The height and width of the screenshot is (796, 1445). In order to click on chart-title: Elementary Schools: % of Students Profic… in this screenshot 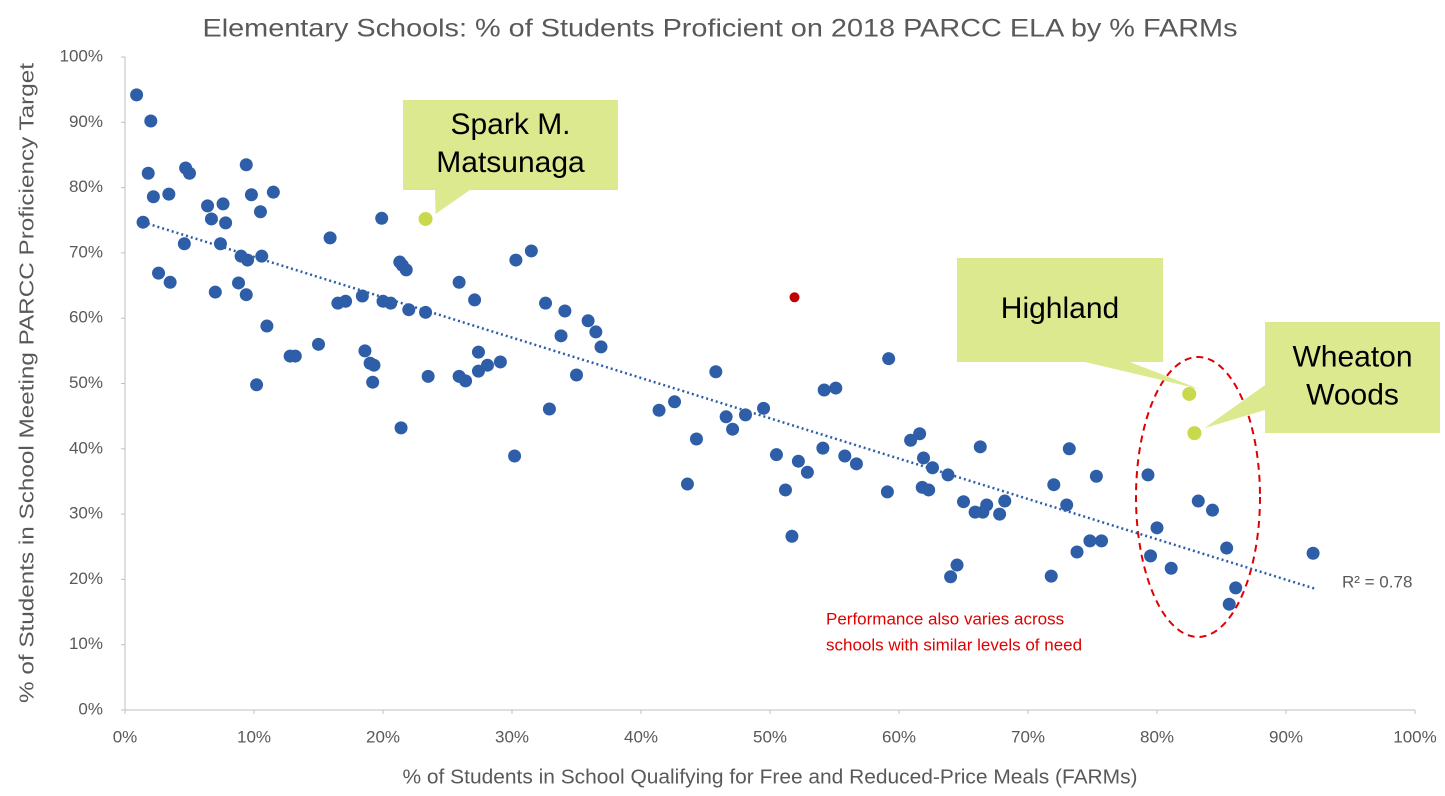, I will do `click(720, 29)`.